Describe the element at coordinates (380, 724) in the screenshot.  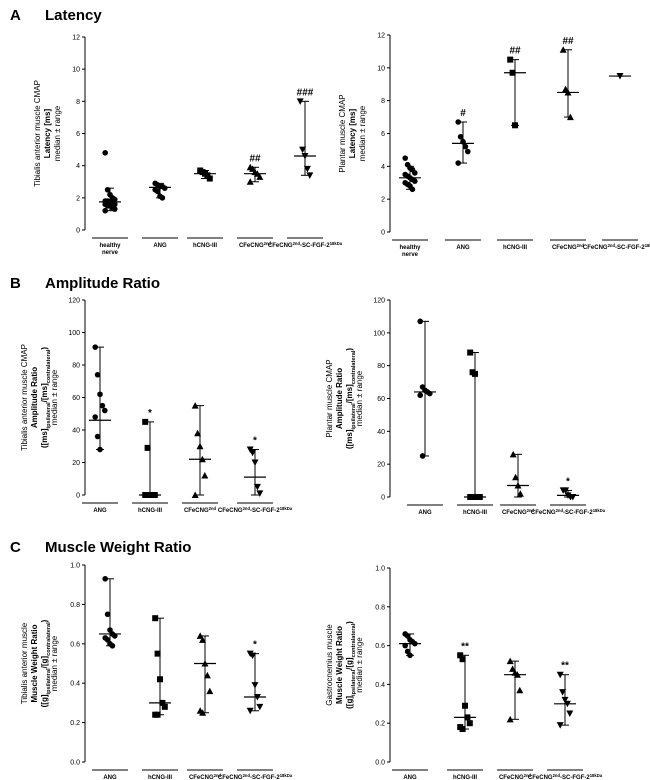
I see `y-tick-label: 0.2` at that location.